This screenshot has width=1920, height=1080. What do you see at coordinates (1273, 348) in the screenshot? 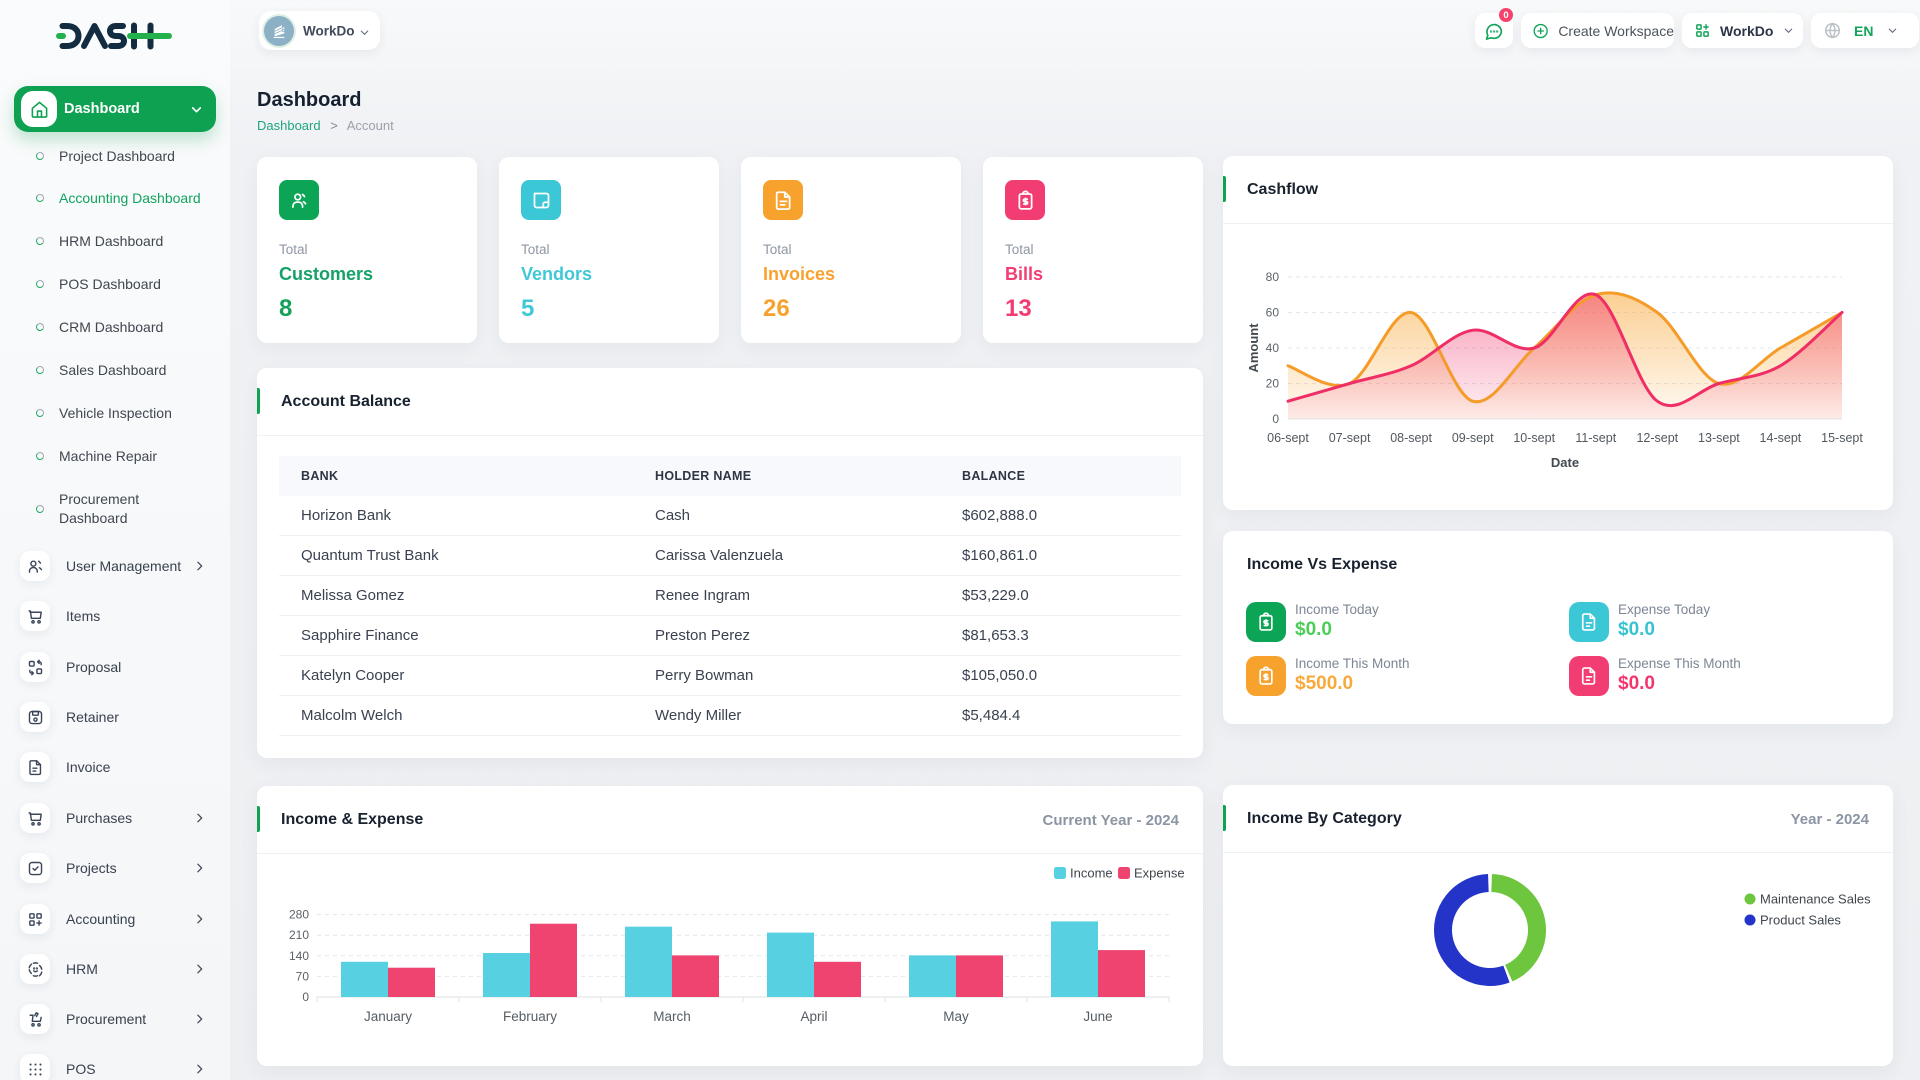
I see `svg-text: 40` at bounding box center [1273, 348].